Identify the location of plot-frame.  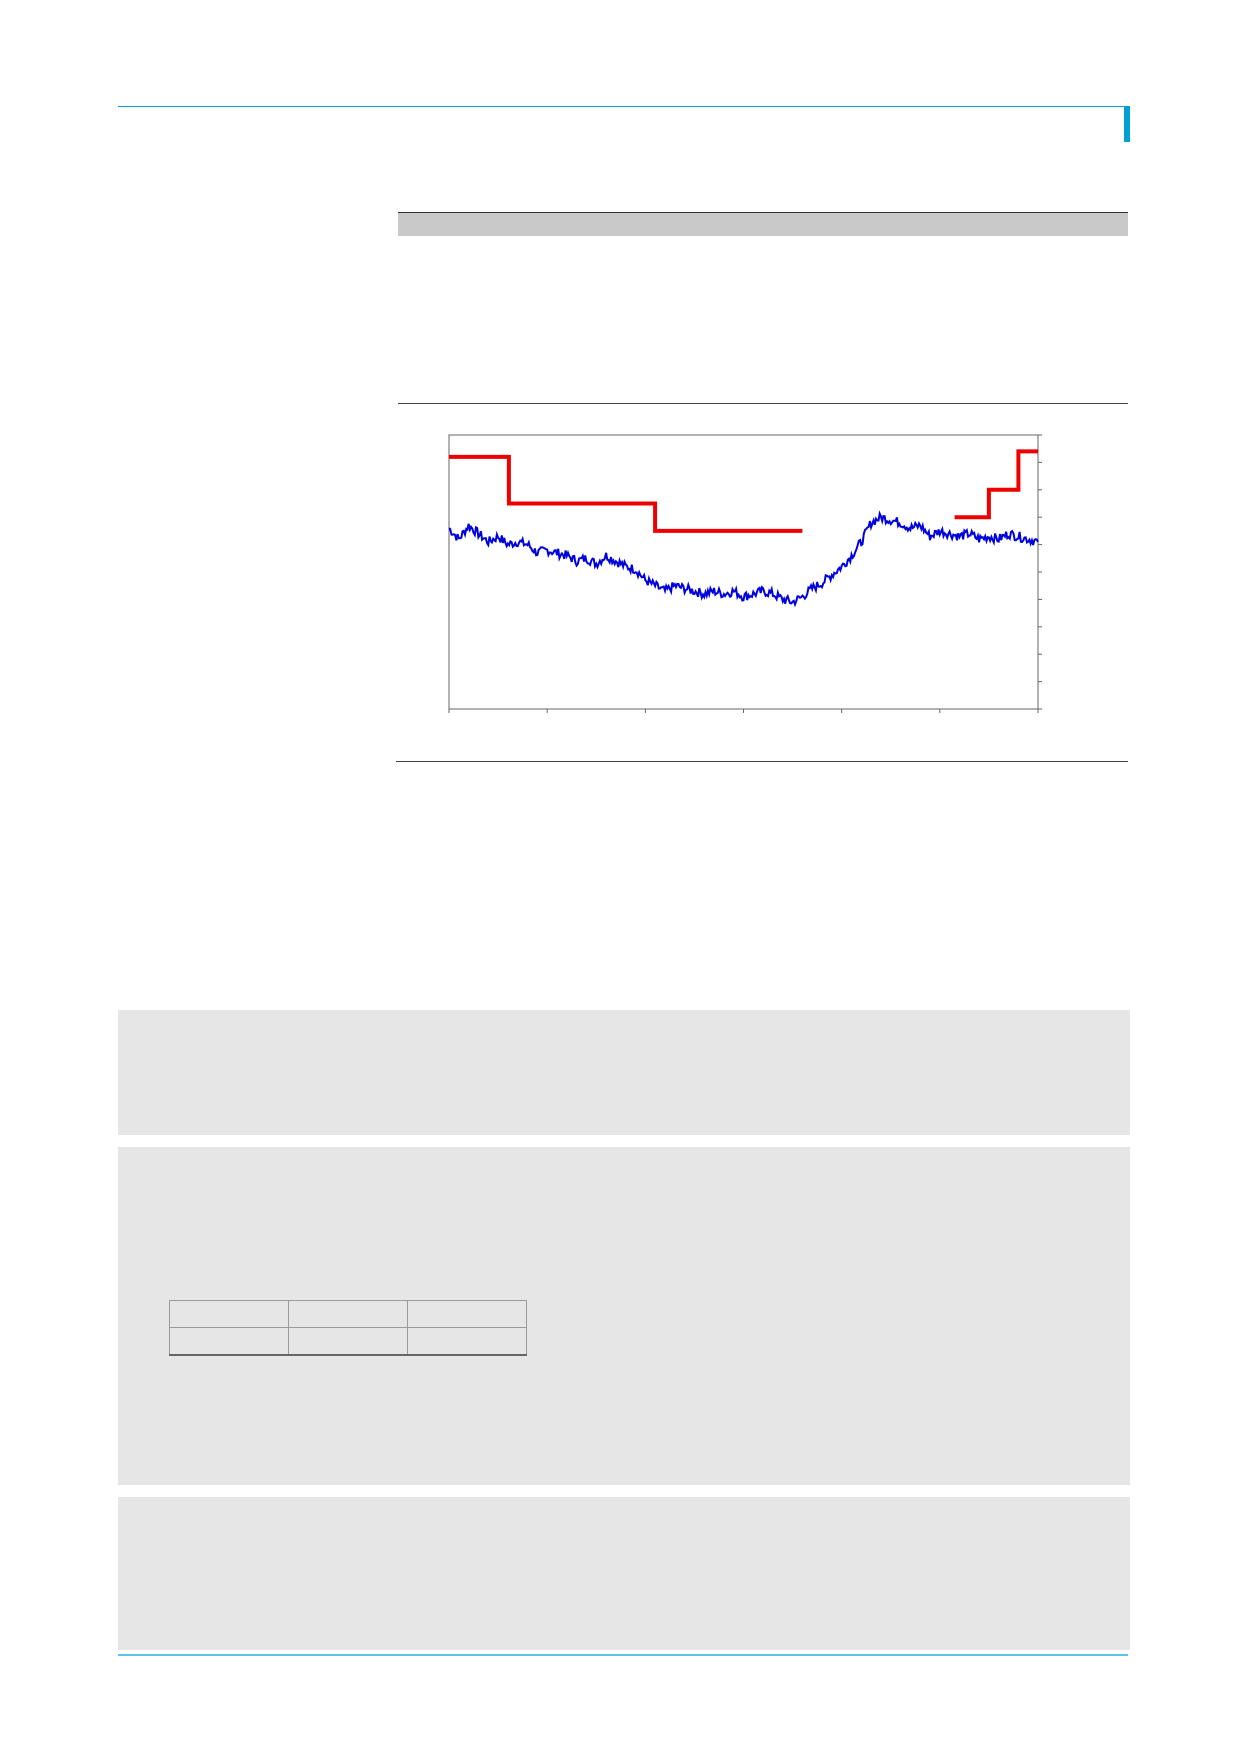
(743, 572).